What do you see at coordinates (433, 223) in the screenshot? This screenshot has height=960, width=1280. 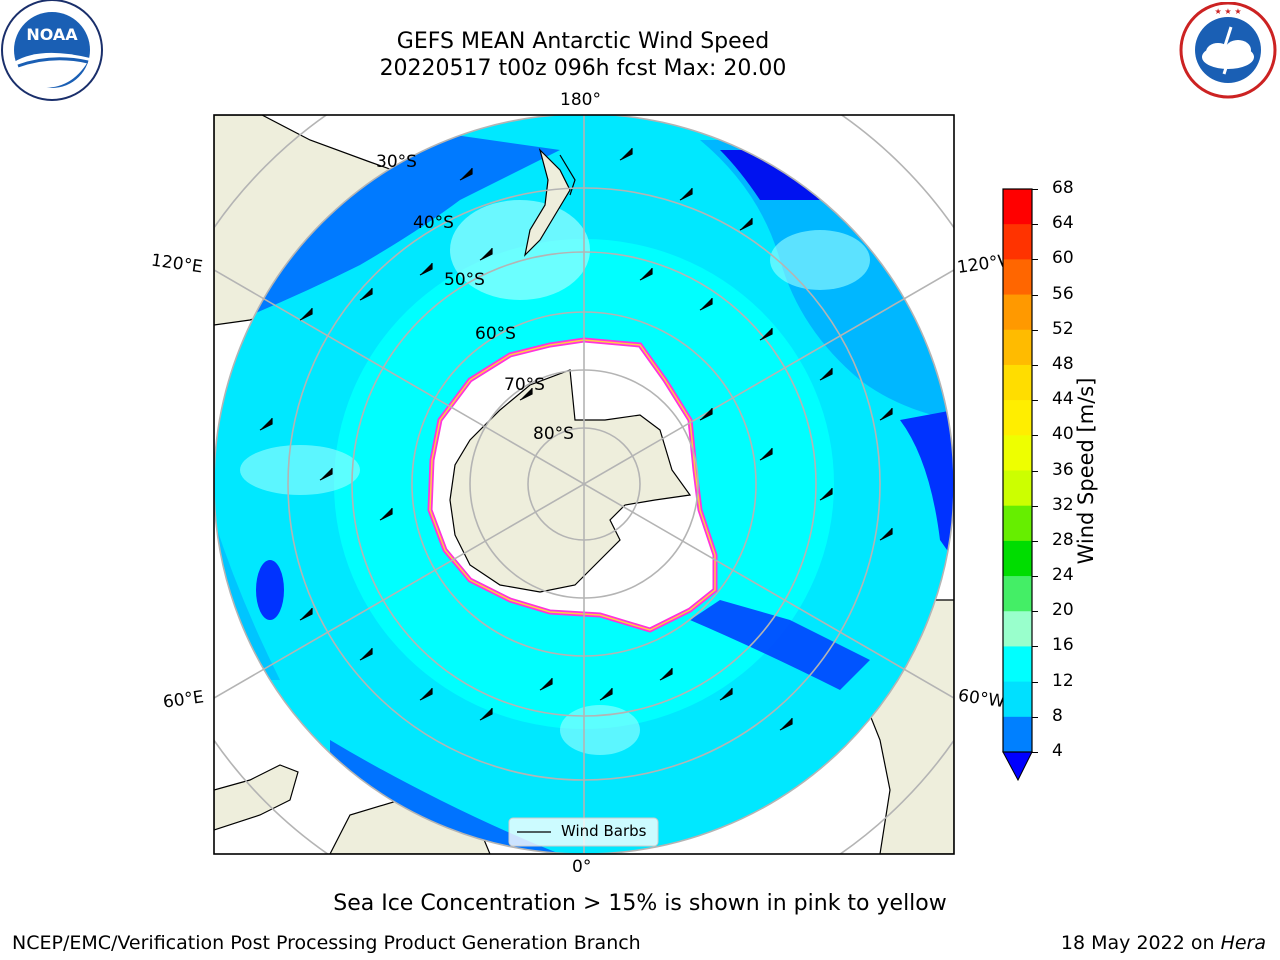 I see `lat-label-40s: 40°S` at bounding box center [433, 223].